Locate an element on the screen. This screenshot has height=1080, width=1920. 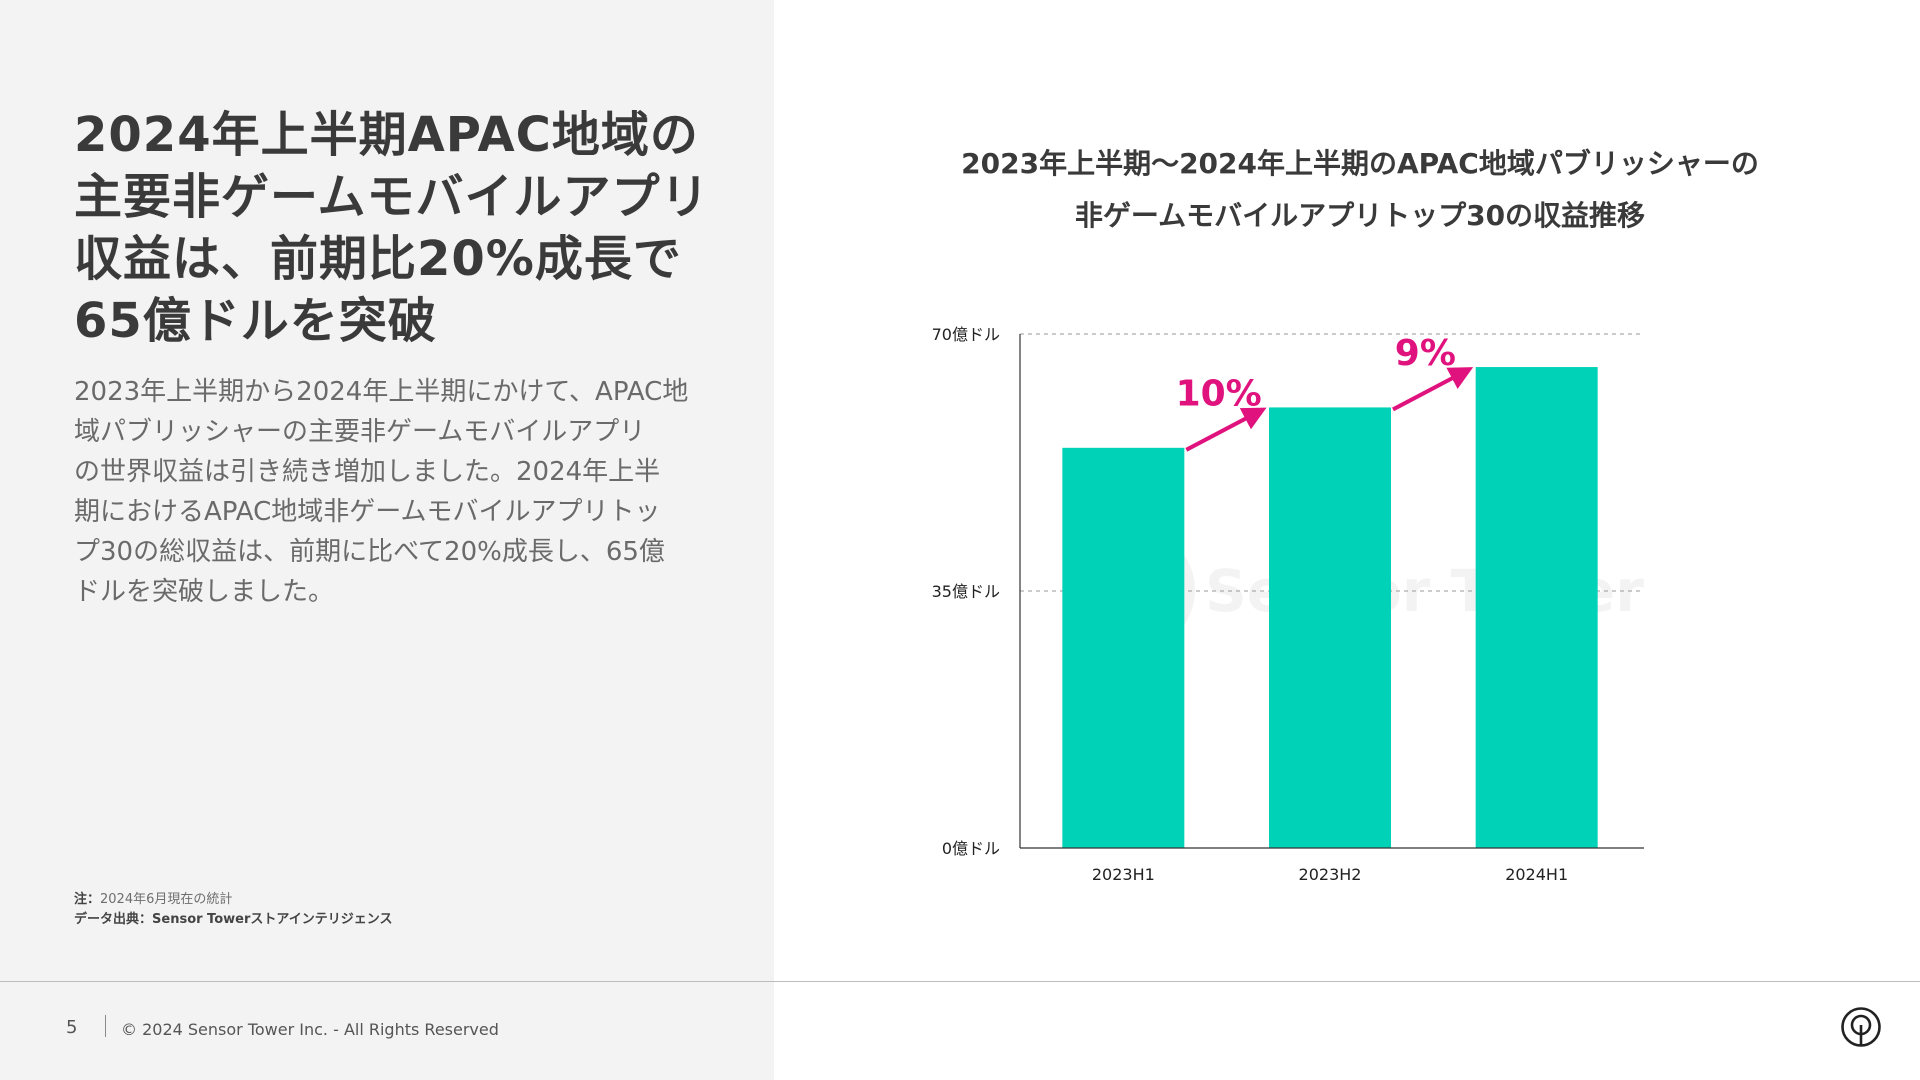
body-line: プ30の総収益は、前期に比べて20%成長し、65億 is located at coordinates (369, 552).